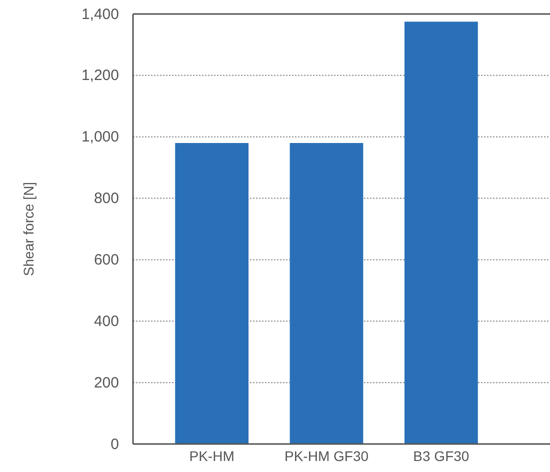 Image resolution: width=550 pixels, height=472 pixels. What do you see at coordinates (114, 444) in the screenshot?
I see `y-tick-label: 0` at bounding box center [114, 444].